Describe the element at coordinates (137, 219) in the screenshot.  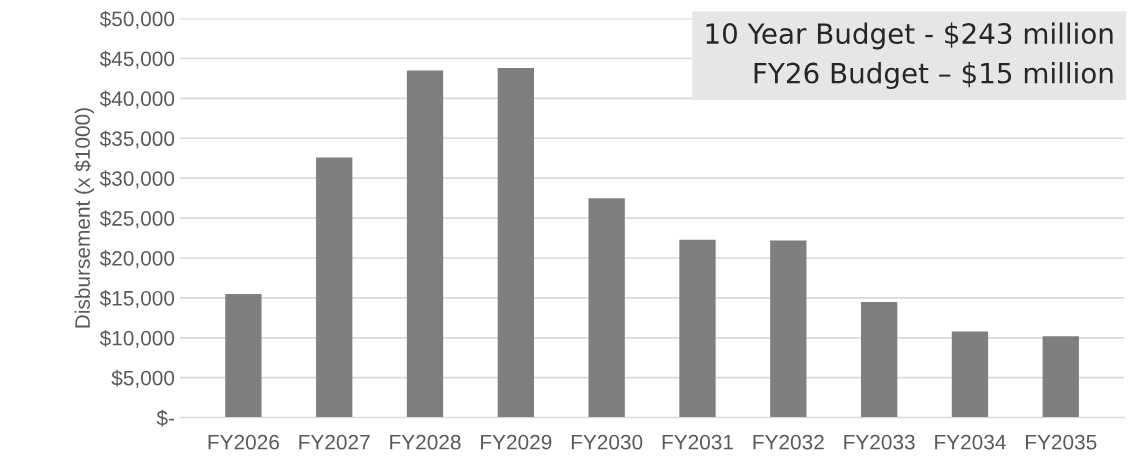
I see `y-tick-label: $25,000` at that location.